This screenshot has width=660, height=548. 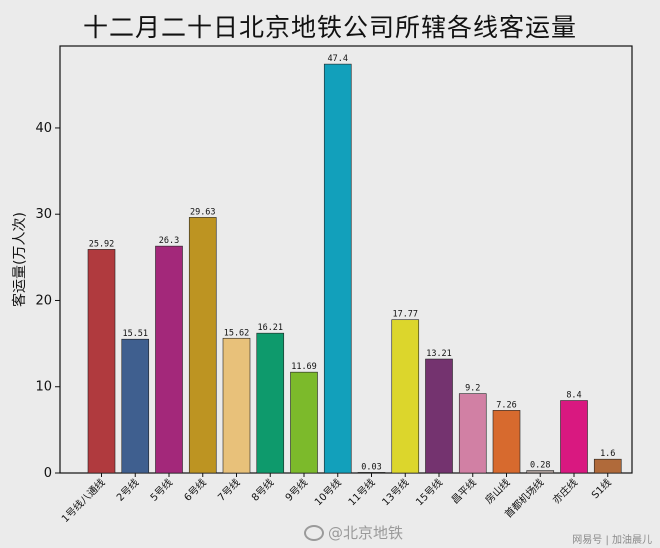 What do you see at coordinates (229, 490) in the screenshot?
I see `category-label: 7号线` at bounding box center [229, 490].